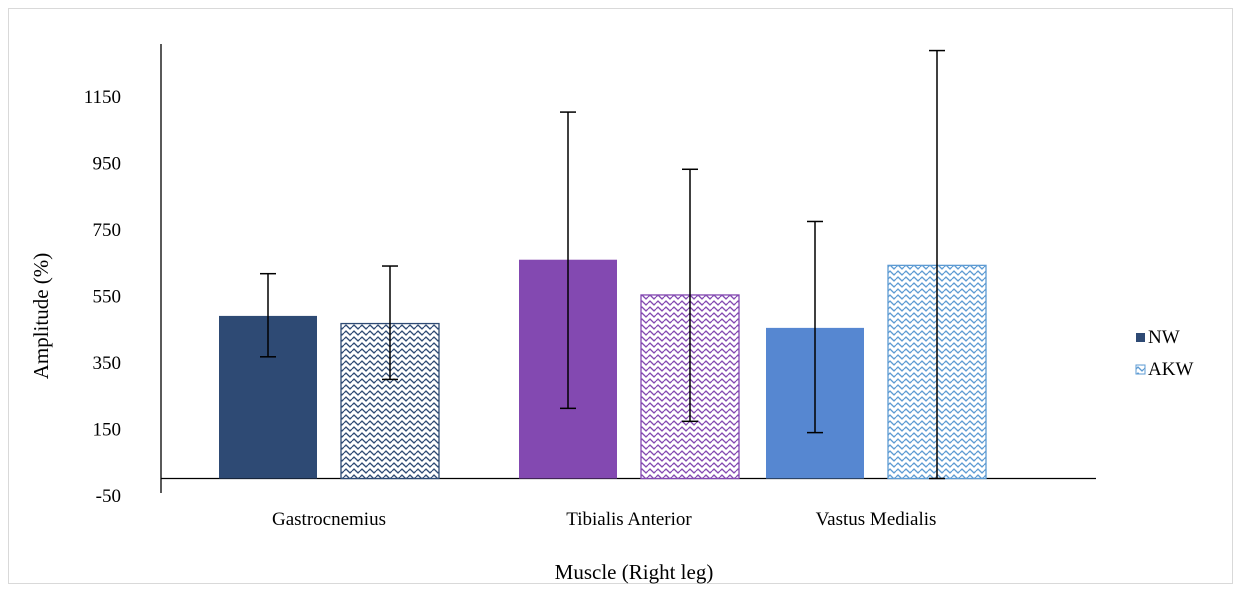 Image resolution: width=1243 pixels, height=592 pixels. Describe the element at coordinates (1170, 369) in the screenshot. I see `legend-label-akw: AKW` at that location.